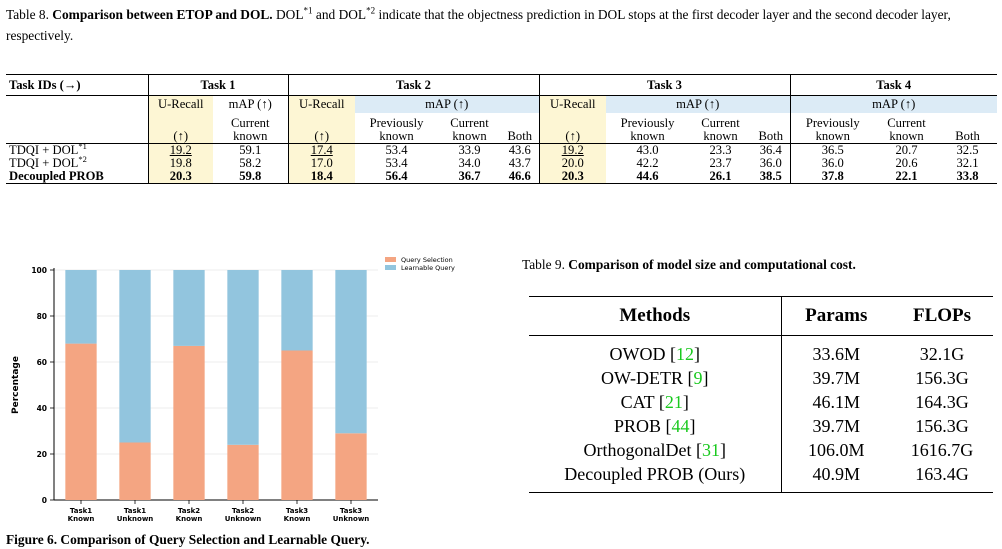  What do you see at coordinates (180, 163) in the screenshot?
I see `value-cell: 19.8` at bounding box center [180, 163].